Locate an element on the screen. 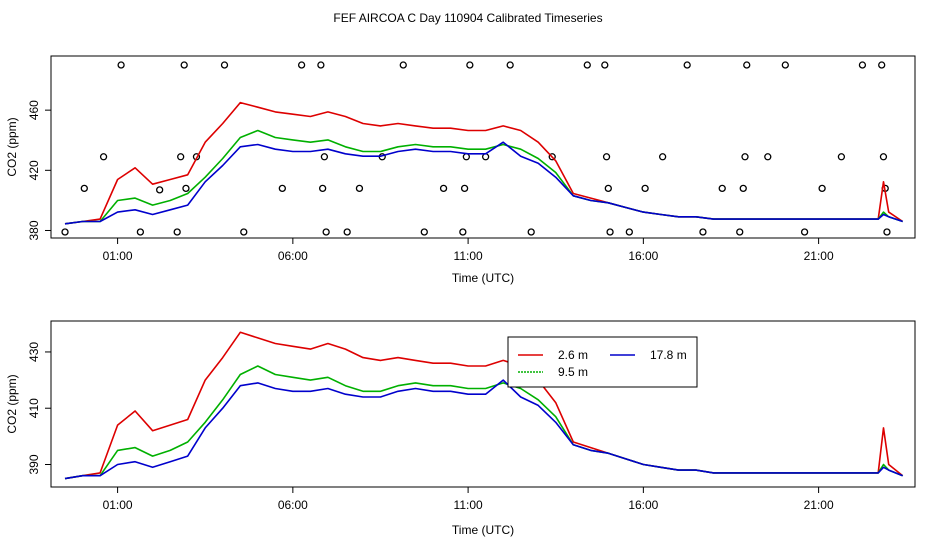 The width and height of the screenshot is (936, 540). y-tick-label: 390 is located at coordinates (34, 464).